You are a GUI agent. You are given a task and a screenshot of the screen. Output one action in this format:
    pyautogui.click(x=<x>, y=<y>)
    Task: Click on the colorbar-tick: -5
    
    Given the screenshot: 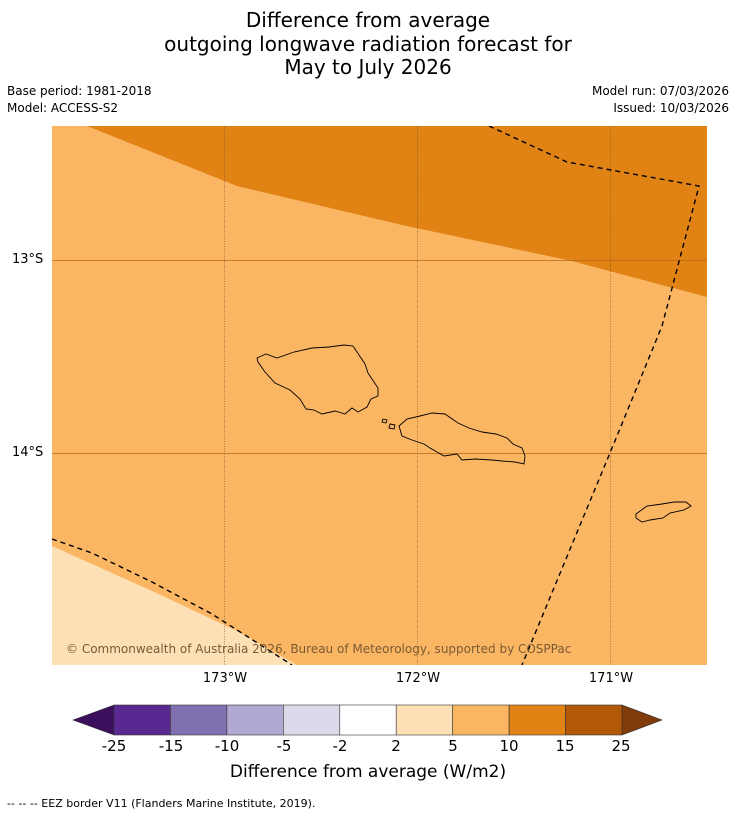 What is the action you would take?
    pyautogui.click(x=284, y=746)
    